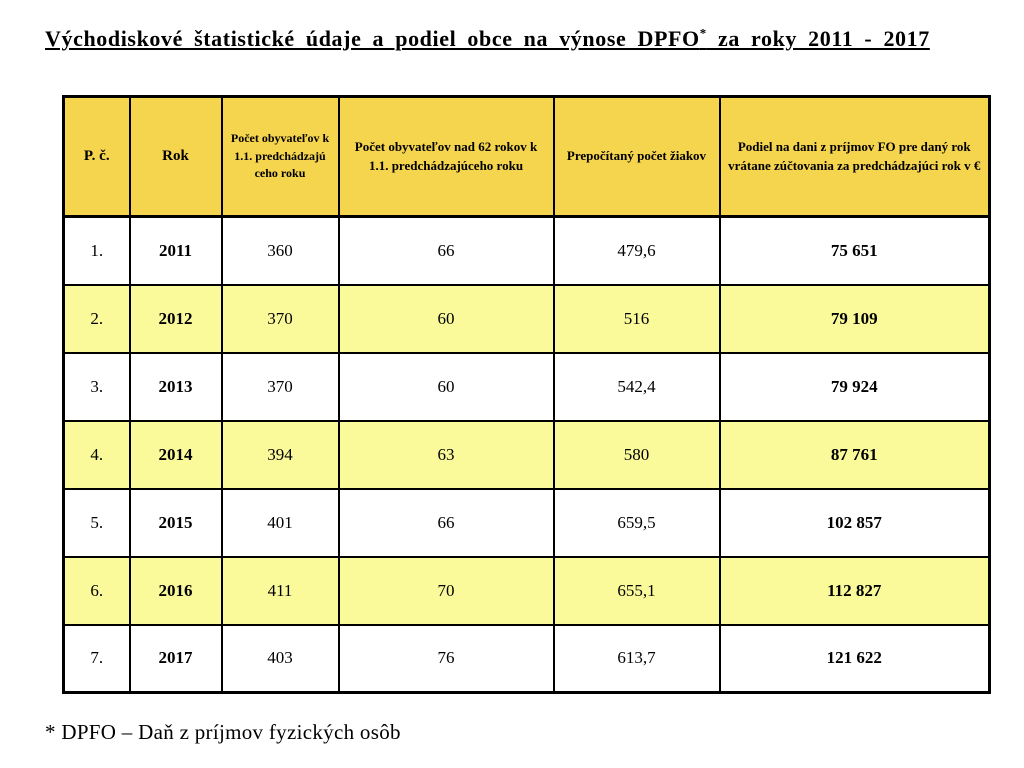 The image size is (1024, 768). Describe the element at coordinates (854, 590) in the screenshot. I see `tax-share-cell: 112 827` at that location.